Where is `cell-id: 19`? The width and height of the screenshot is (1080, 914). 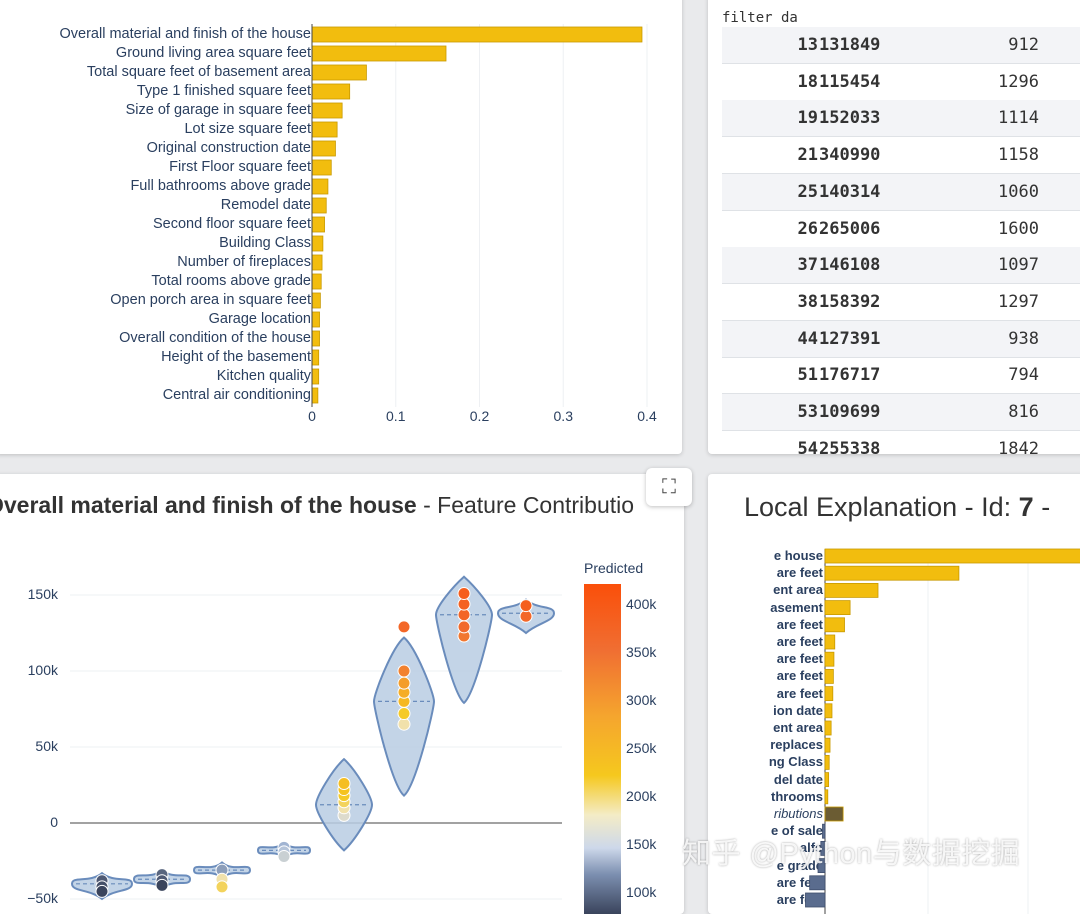
cell-id: 19 is located at coordinates (807, 118).